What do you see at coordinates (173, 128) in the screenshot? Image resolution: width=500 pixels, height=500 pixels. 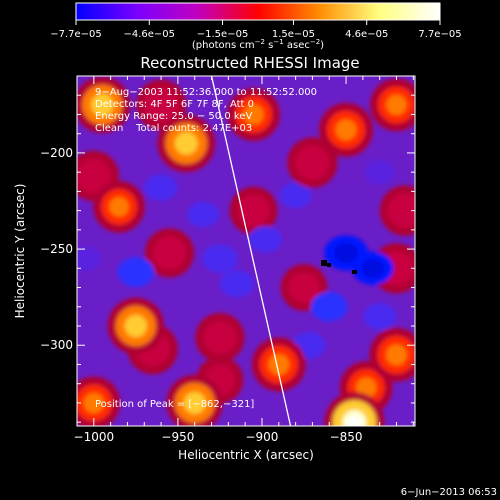 I see `clean-annotation: Clean Total counts: 2.47E+03` at bounding box center [173, 128].